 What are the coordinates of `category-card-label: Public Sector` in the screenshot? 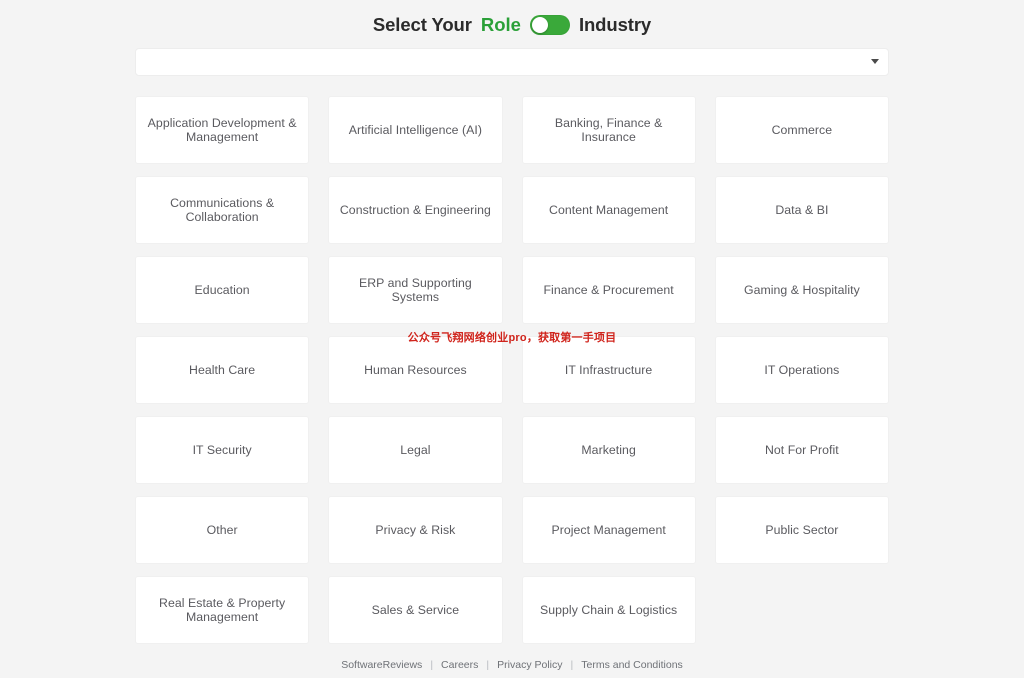 It's located at (802, 529).